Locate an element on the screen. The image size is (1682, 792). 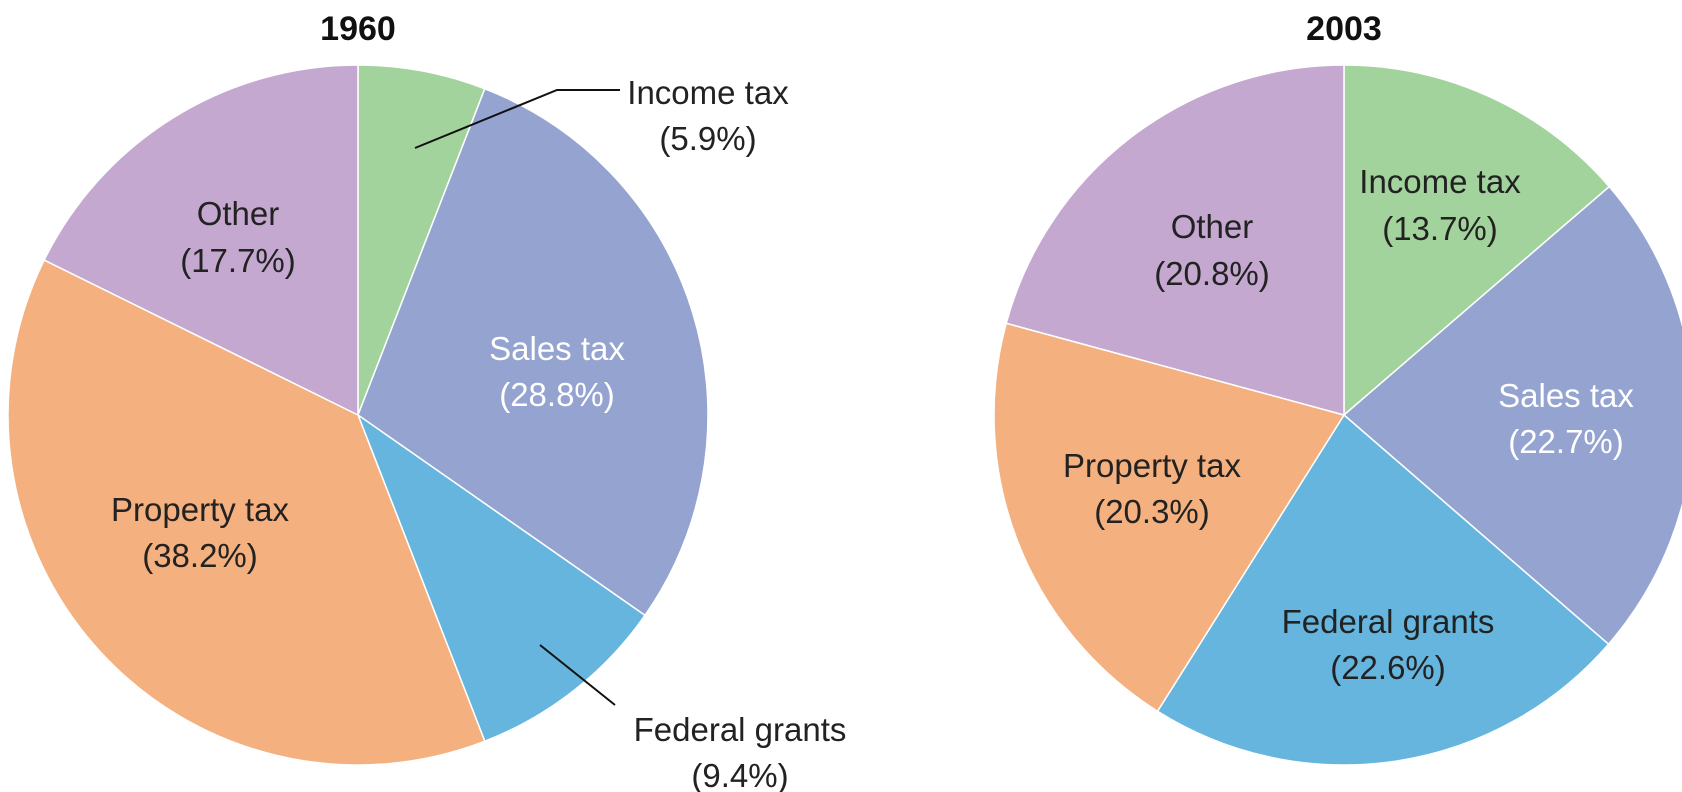
slice-value-federal-grants: (22.6%) is located at coordinates (1388, 667).